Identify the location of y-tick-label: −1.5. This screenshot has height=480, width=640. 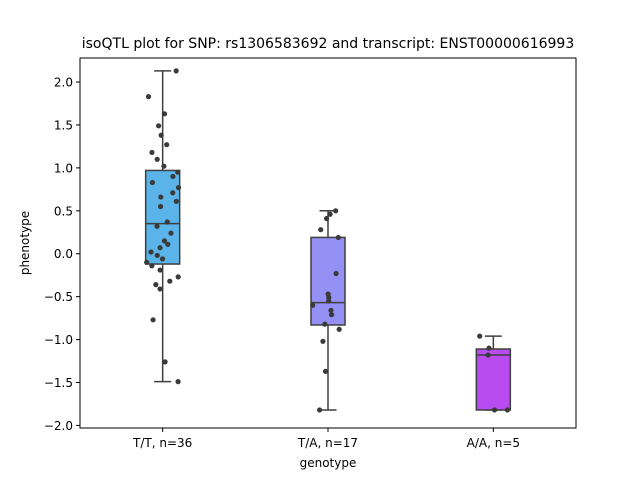
(58, 383).